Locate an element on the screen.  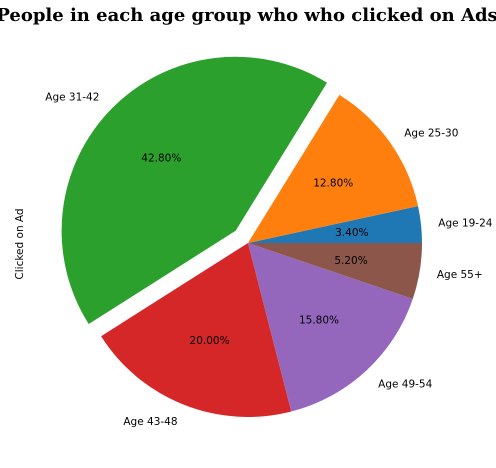
pie-category-label: Age 31-42 is located at coordinates (72, 97).